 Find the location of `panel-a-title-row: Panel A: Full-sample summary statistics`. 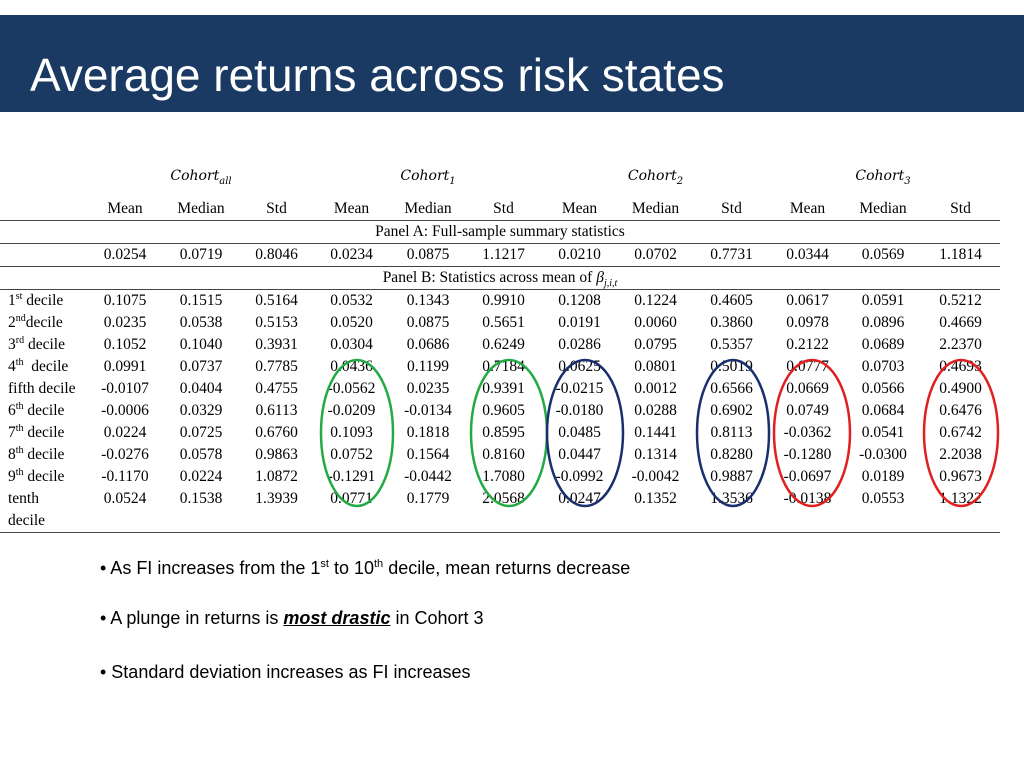

panel-a-title-row: Panel A: Full-sample summary statistics is located at coordinates (500, 232).